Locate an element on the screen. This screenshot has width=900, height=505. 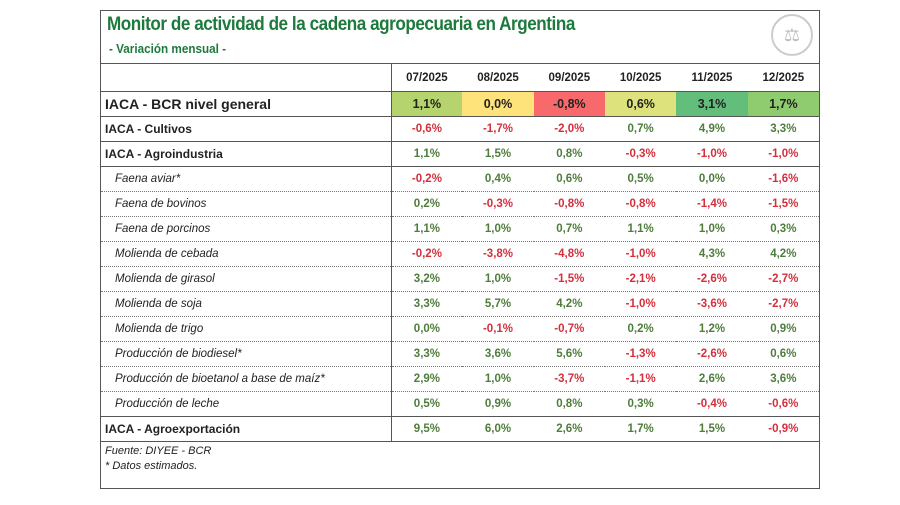
value-cell: 9,5% is located at coordinates (427, 429).